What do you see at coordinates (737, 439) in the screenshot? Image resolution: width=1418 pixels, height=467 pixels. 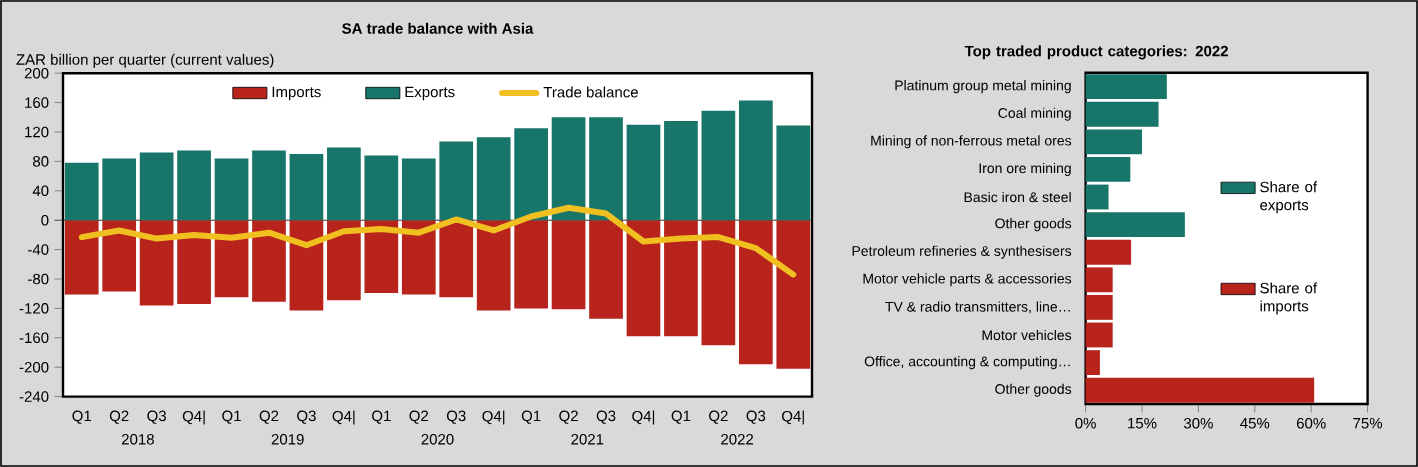 I see `text: 2022` at bounding box center [737, 439].